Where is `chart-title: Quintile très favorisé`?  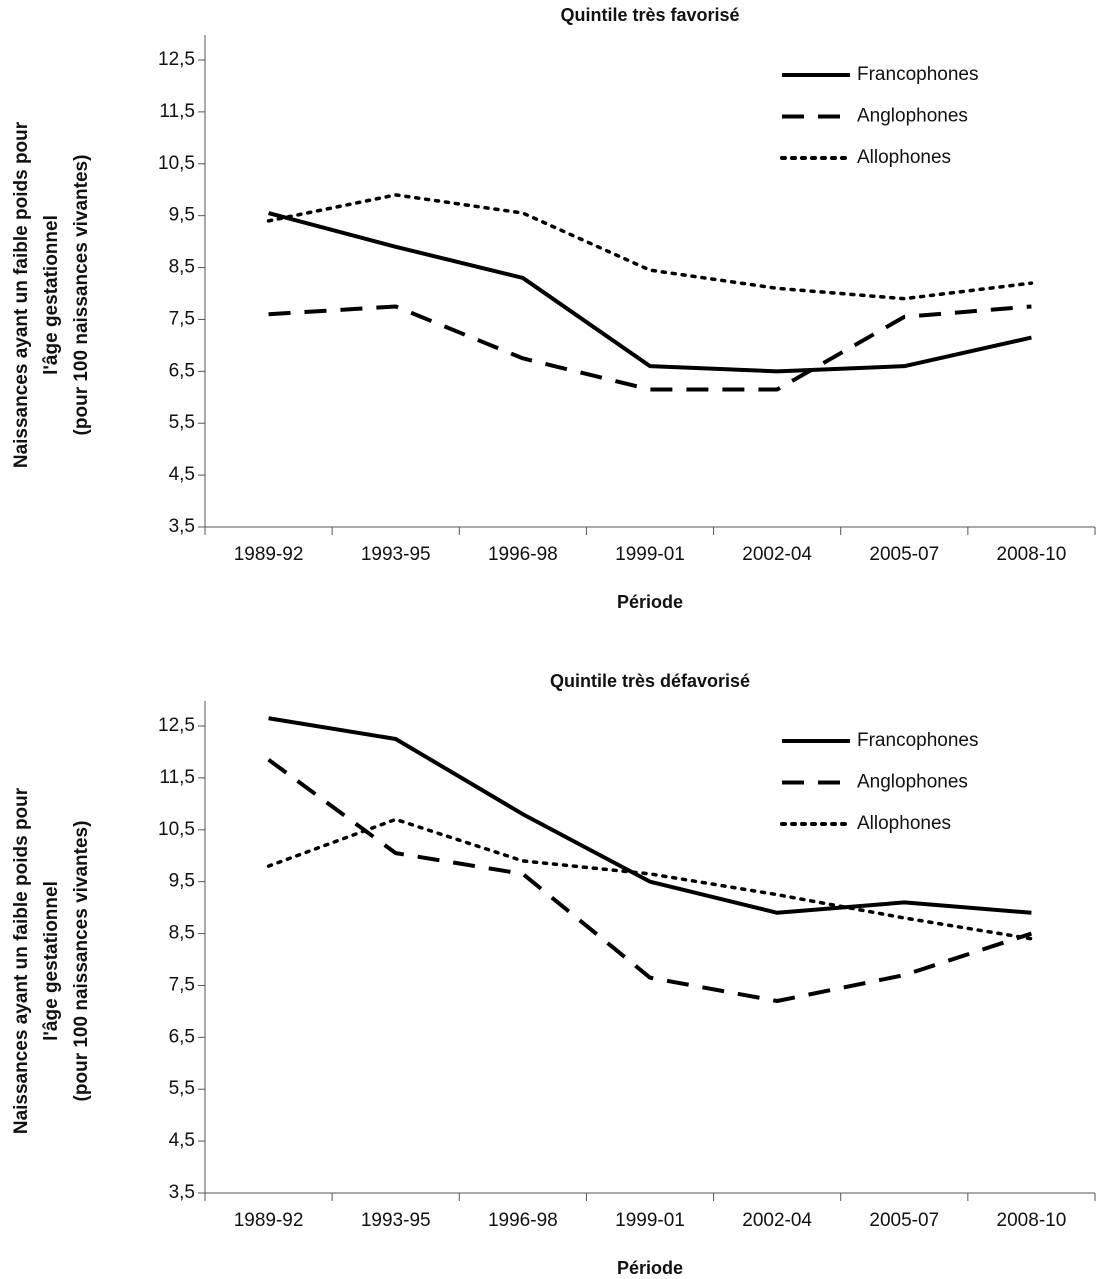 chart-title: Quintile très favorisé is located at coordinates (649, 15).